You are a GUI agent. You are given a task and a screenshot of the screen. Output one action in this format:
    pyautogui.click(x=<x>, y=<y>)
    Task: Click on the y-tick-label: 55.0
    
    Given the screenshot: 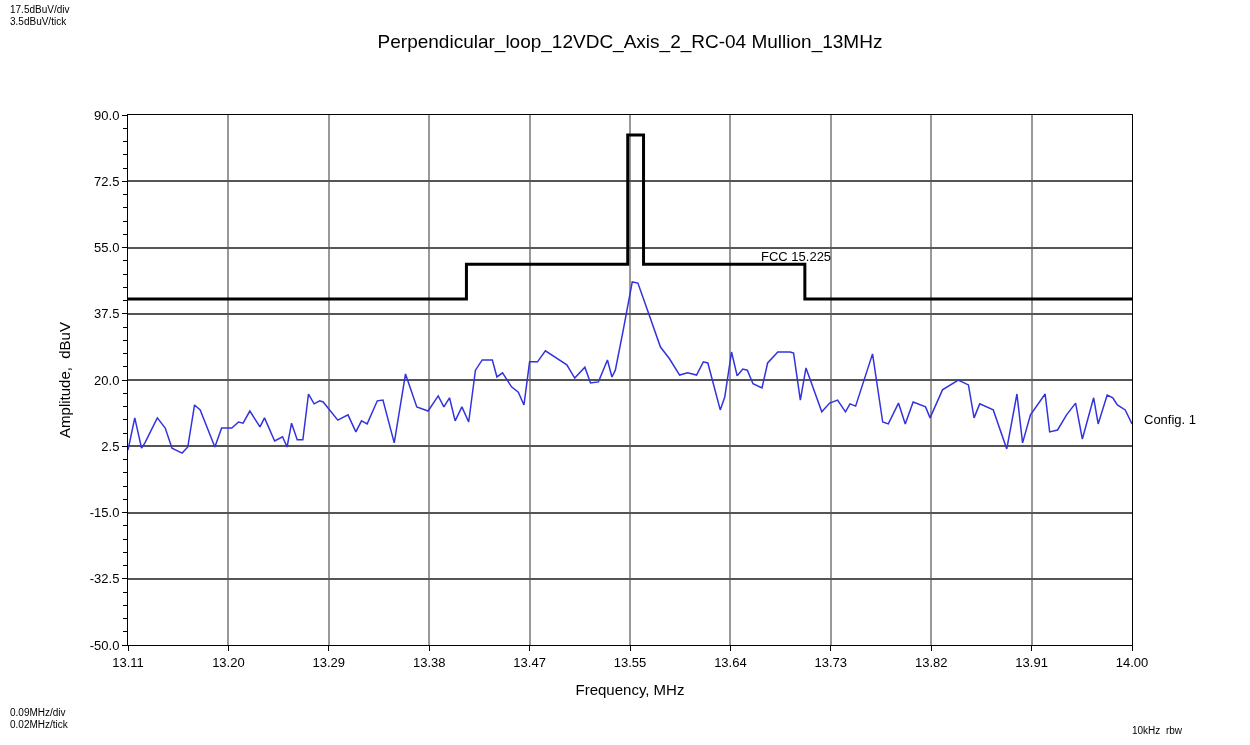 What is the action you would take?
    pyautogui.click(x=107, y=248)
    